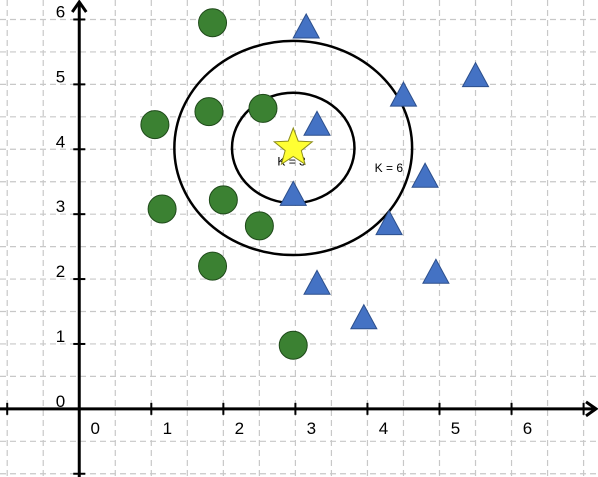 The height and width of the screenshot is (477, 598). What do you see at coordinates (60, 336) in the screenshot?
I see `y-tick-label: 1` at bounding box center [60, 336].